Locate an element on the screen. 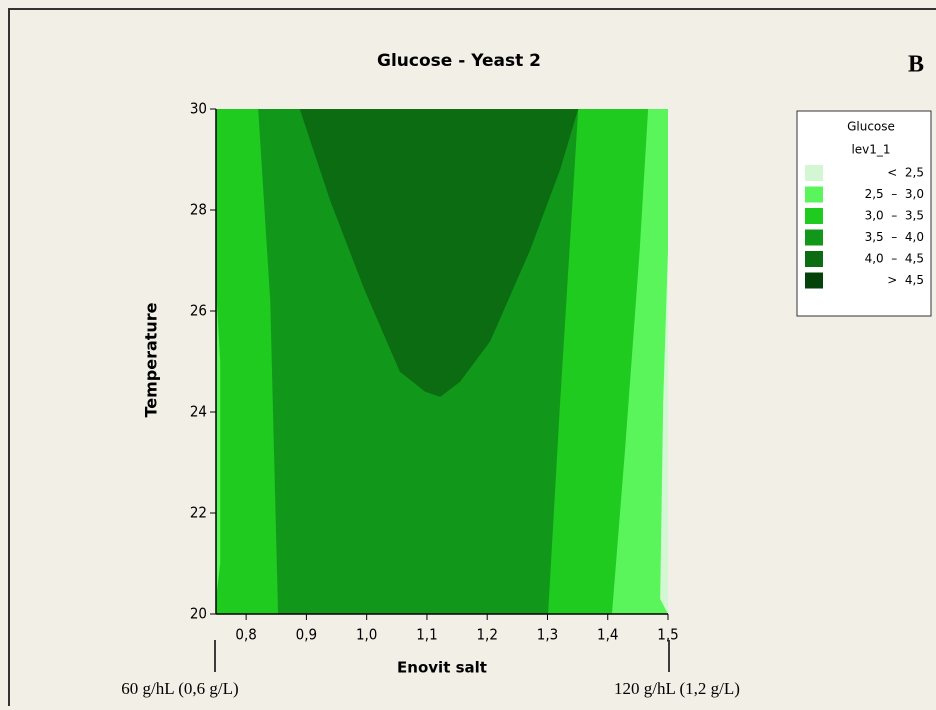  y-tick-label: 20 is located at coordinates (198, 614).